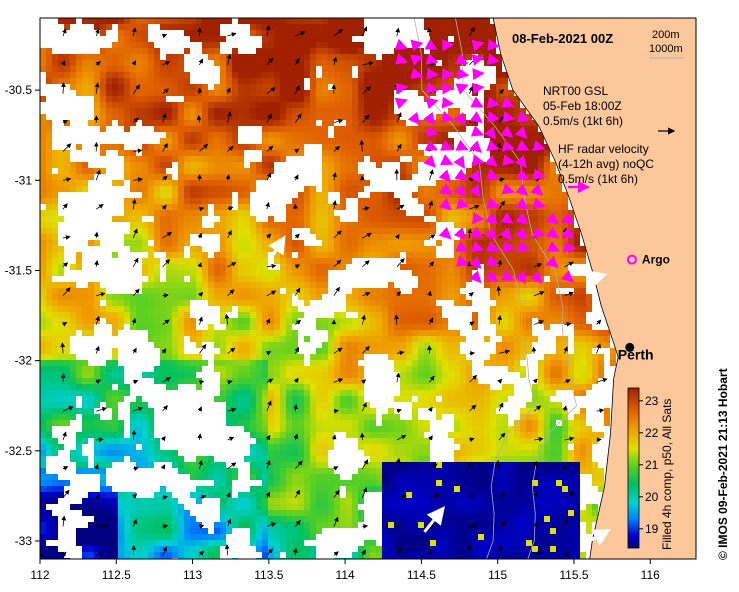 The image size is (739, 592). What do you see at coordinates (630, 347) in the screenshot?
I see `perth-marker` at bounding box center [630, 347].